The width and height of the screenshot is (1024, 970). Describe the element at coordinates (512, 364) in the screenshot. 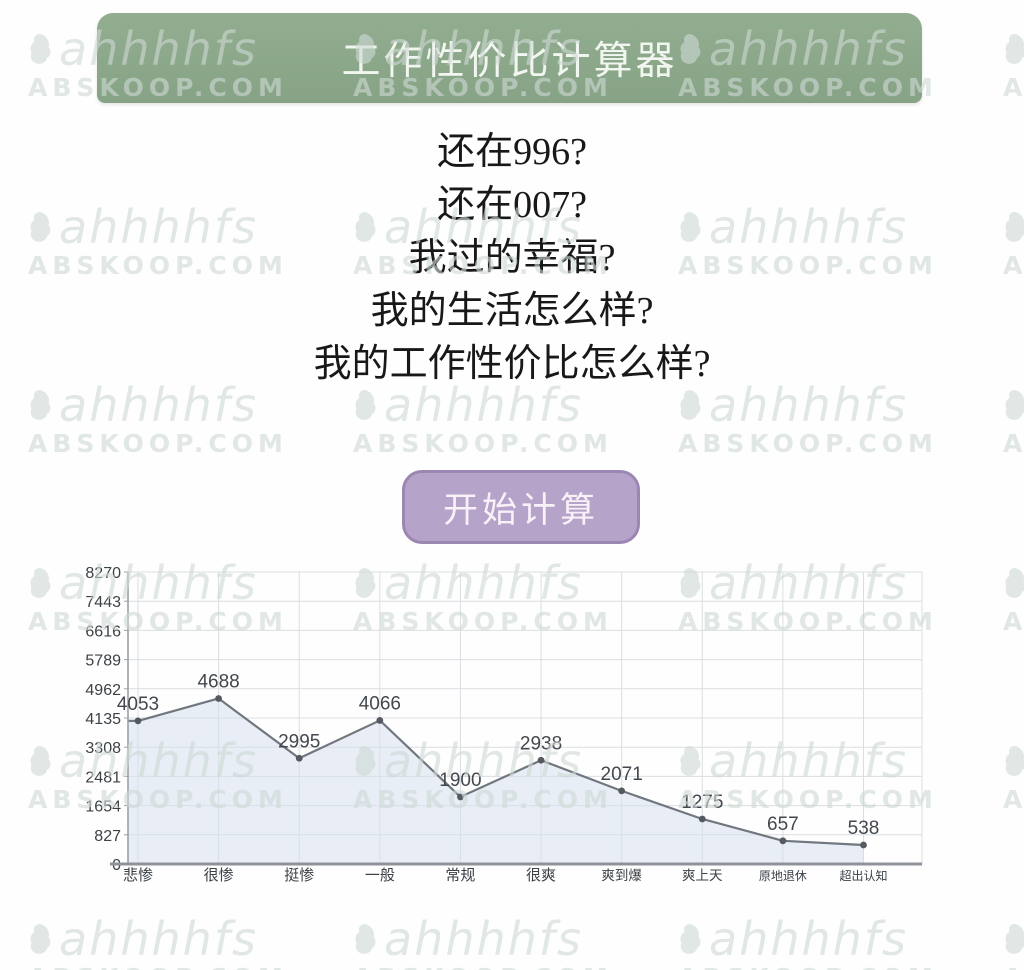

I see `intro-line-5: 我的工作性价比怎么样?` at that location.